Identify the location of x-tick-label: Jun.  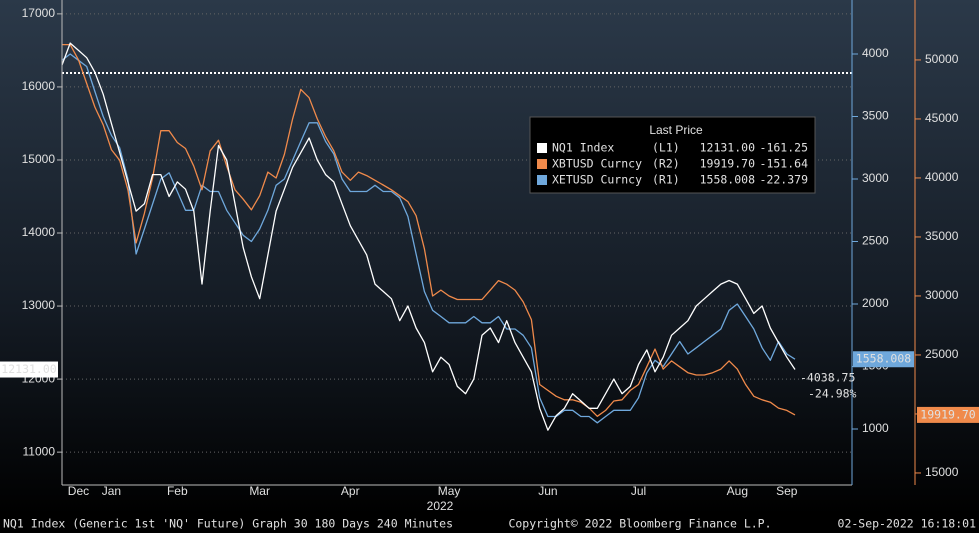
(547, 491).